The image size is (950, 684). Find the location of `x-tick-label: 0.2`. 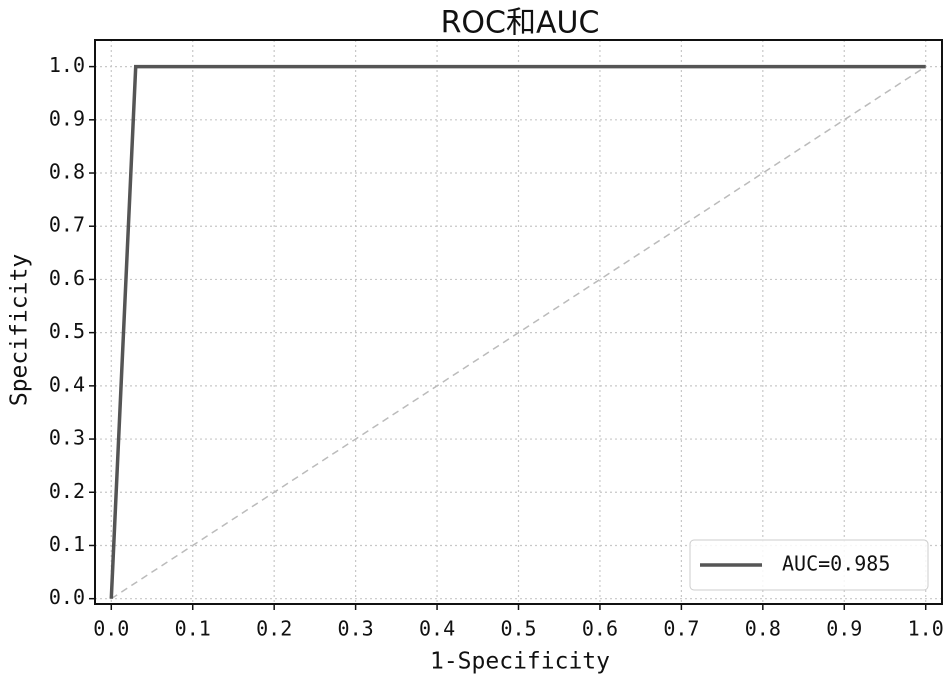

x-tick-label: 0.2 is located at coordinates (274, 629).